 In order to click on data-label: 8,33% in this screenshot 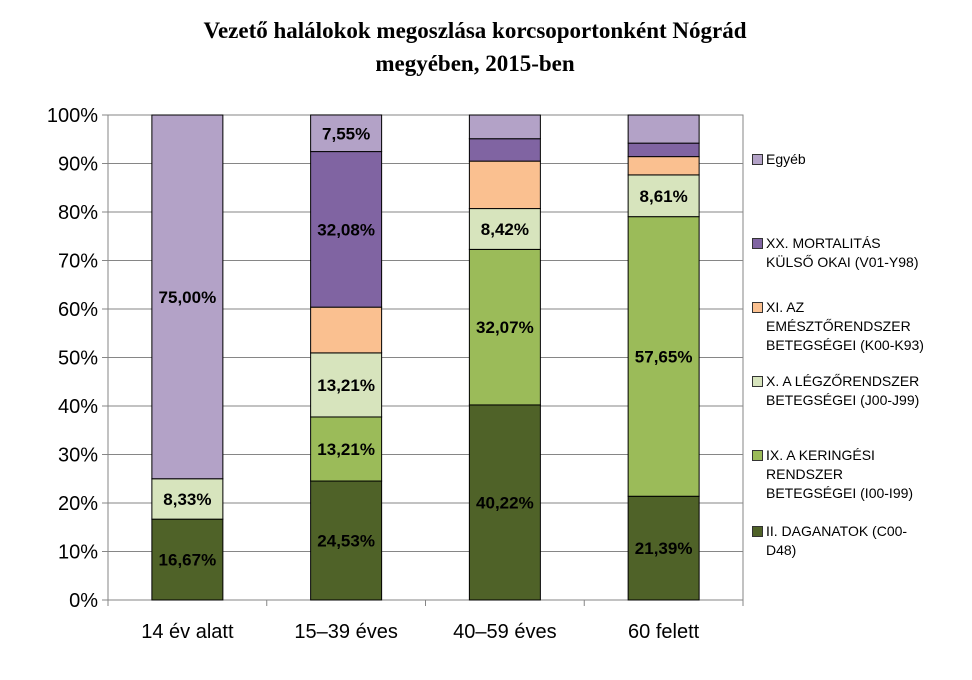, I will do `click(187, 499)`.